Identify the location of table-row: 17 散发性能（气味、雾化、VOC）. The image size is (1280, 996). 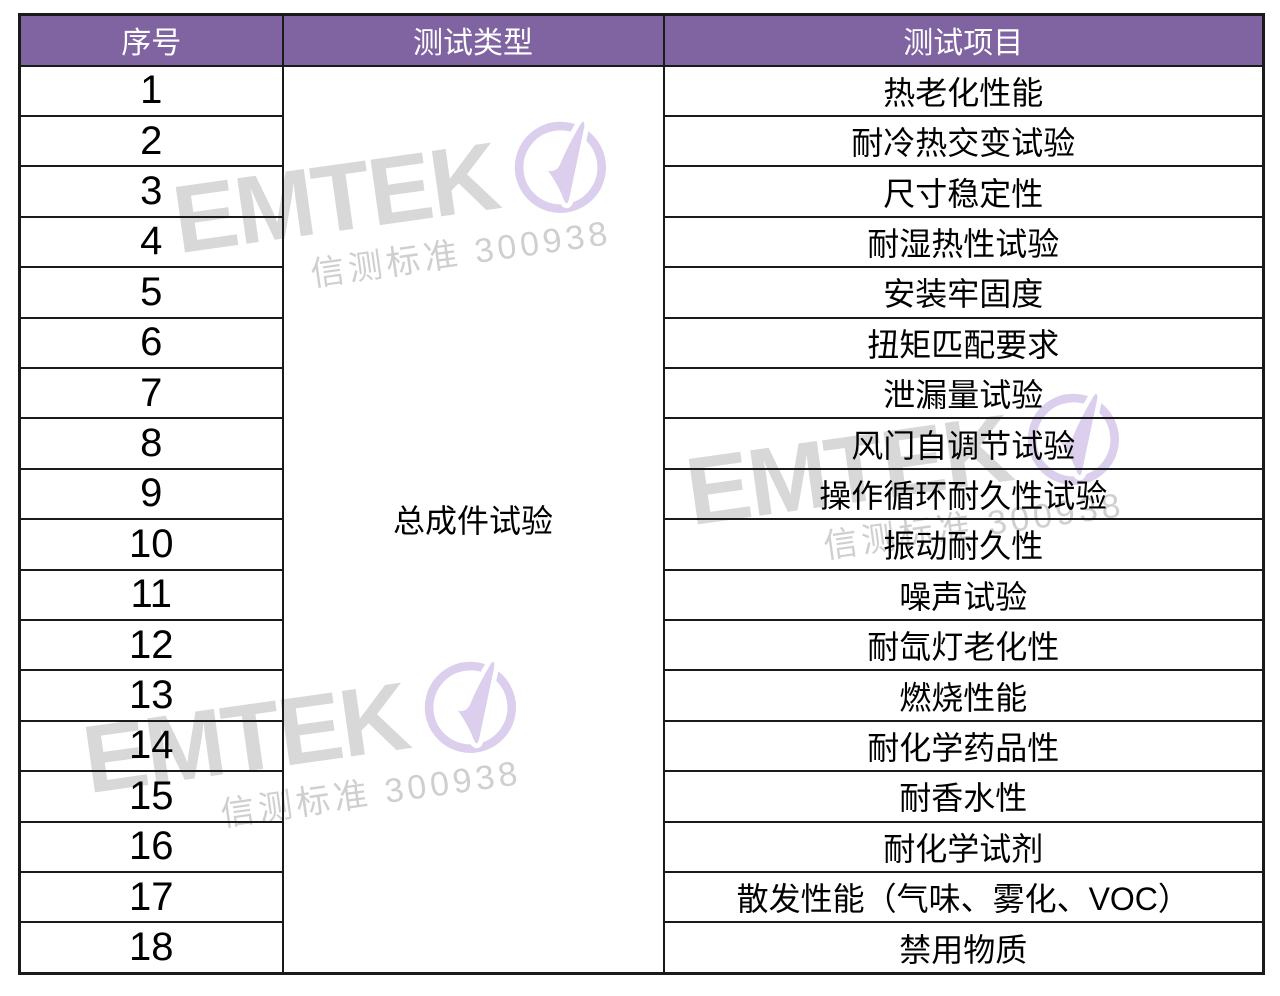
(641, 897).